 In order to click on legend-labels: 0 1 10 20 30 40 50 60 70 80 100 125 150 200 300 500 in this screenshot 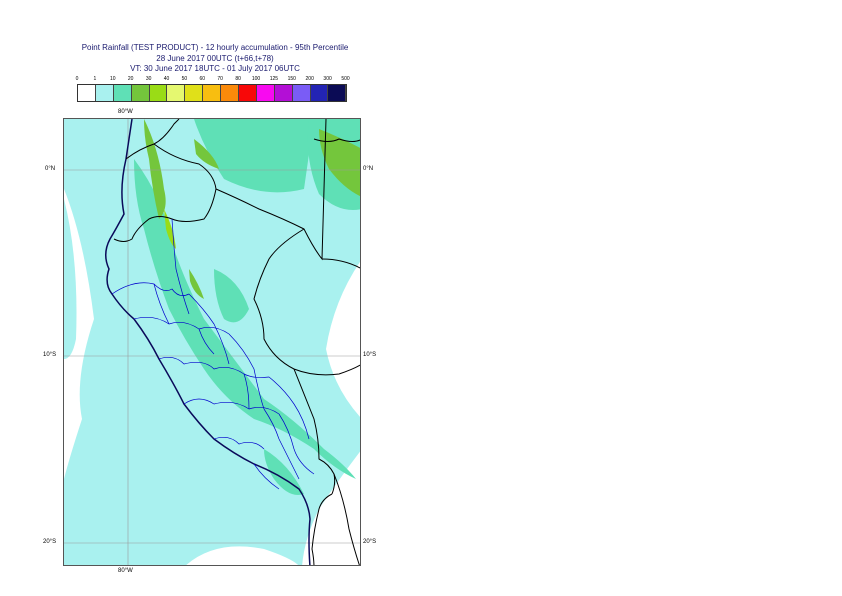, I will do `click(215, 80)`.